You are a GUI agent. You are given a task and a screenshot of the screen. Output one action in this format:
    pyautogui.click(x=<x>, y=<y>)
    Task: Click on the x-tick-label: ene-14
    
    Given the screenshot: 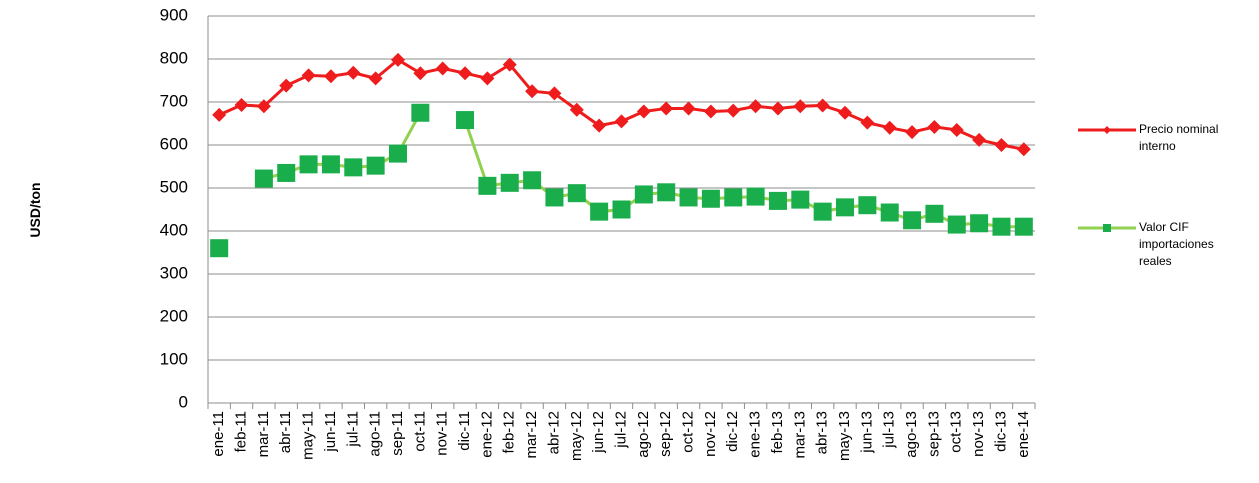 What is the action you would take?
    pyautogui.click(x=1023, y=434)
    